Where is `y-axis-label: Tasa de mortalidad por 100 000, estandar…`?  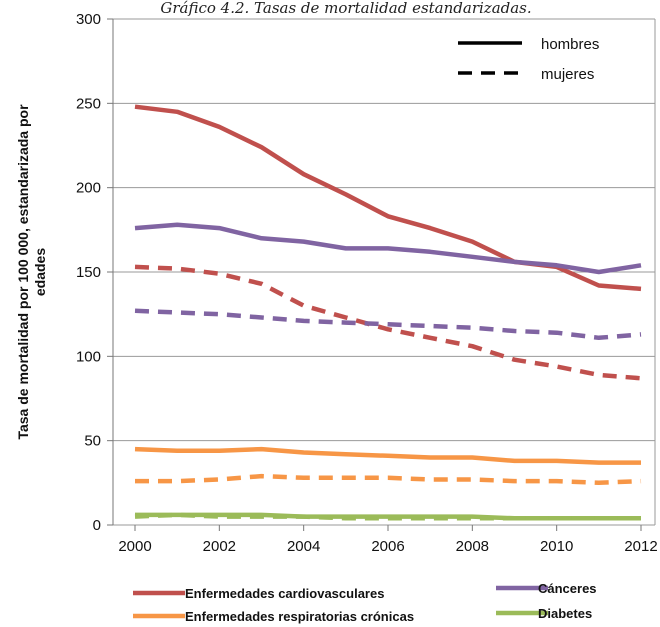
y-axis-label: Tasa de mortalidad por 100 000, estandar… is located at coordinates (31, 272).